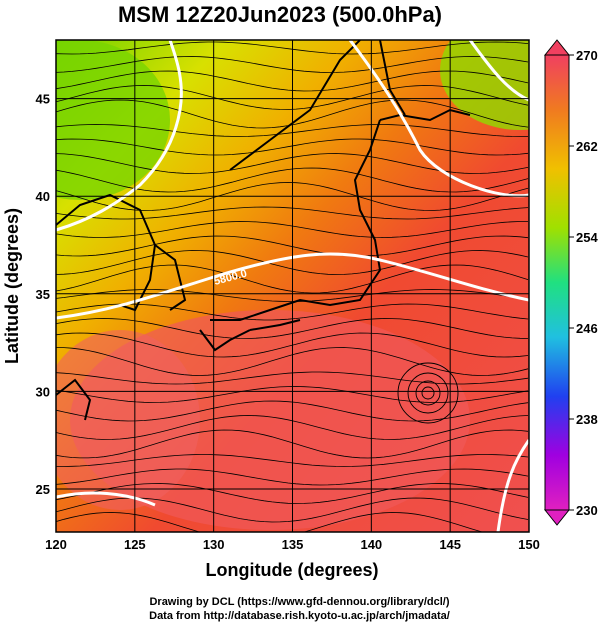  I want to click on y-tick-label: 35, so click(43, 294).